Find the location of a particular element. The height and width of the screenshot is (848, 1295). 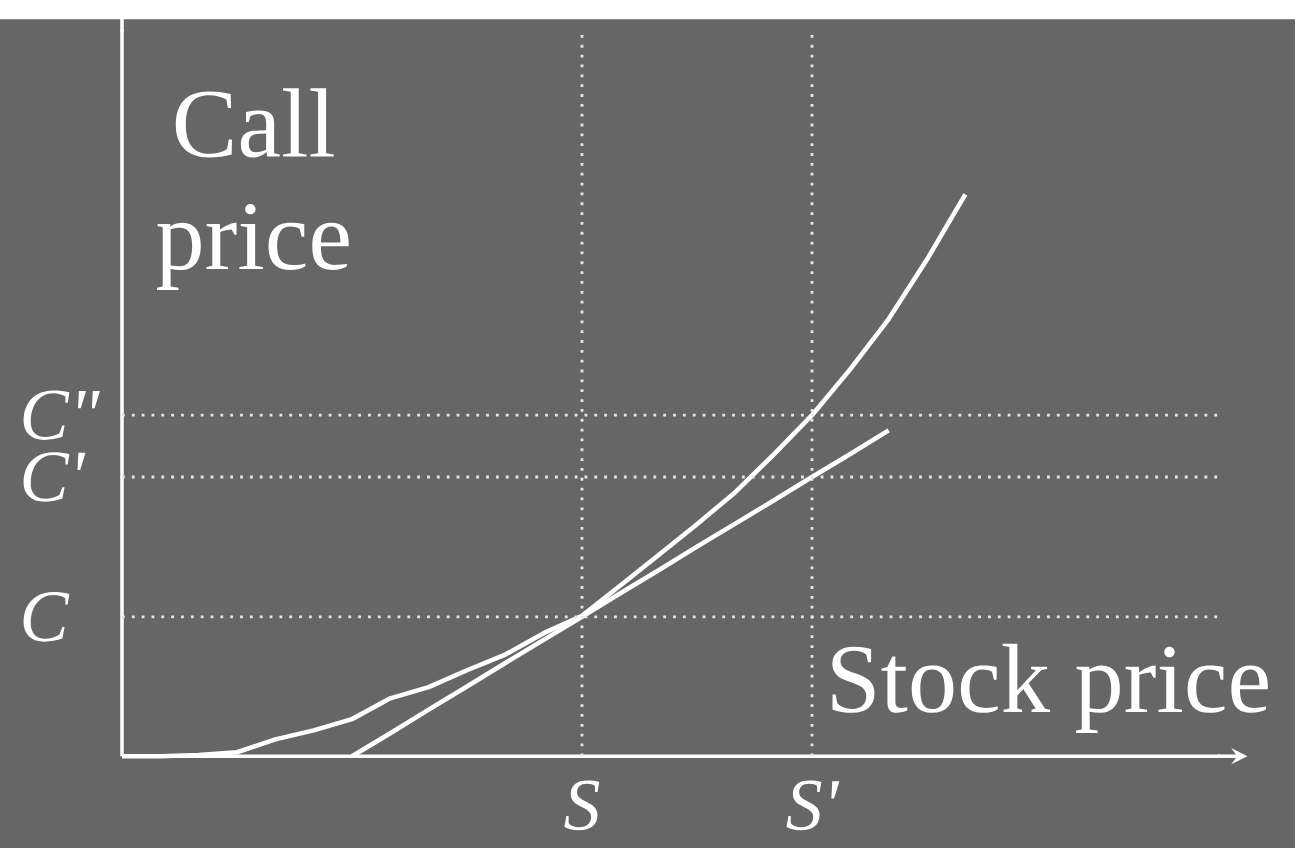

ref-line-label: C is located at coordinates (46, 616).